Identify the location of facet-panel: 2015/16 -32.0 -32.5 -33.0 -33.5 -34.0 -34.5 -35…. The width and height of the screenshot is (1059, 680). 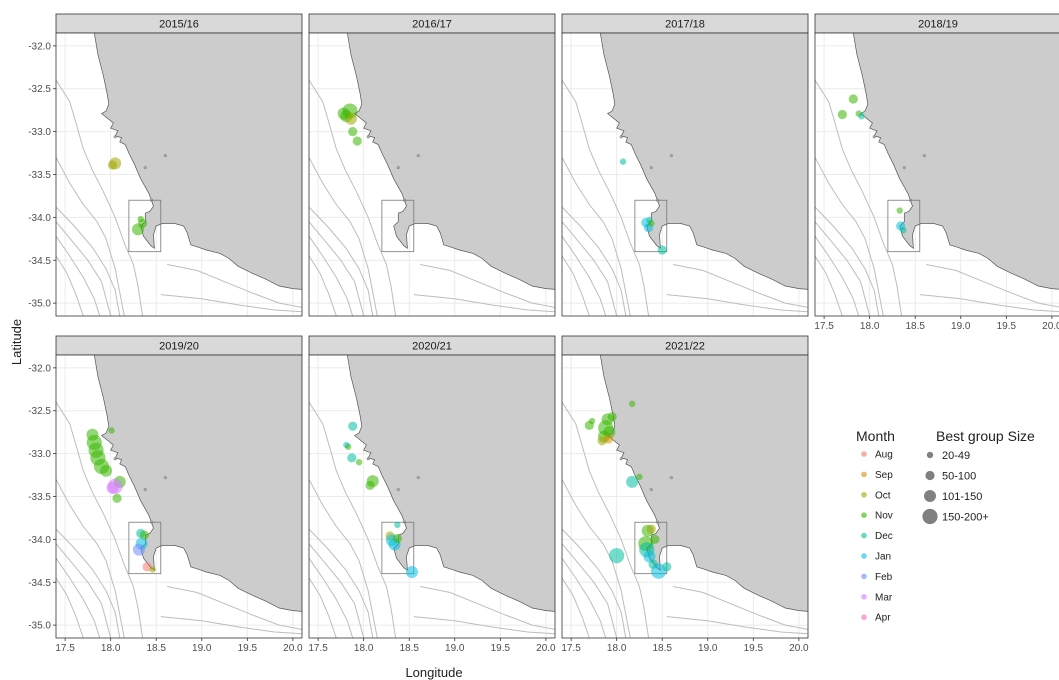
(165, 165).